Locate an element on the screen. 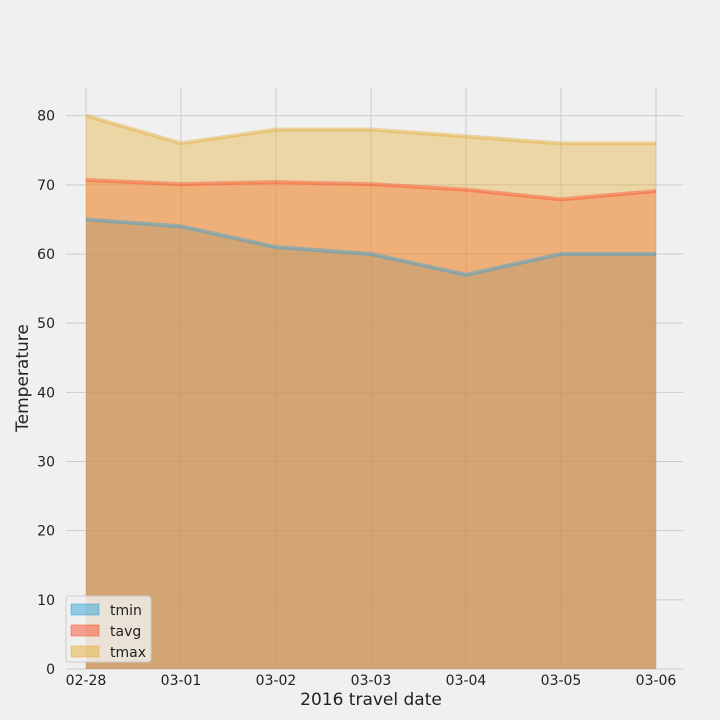 Image resolution: width=720 pixels, height=720 pixels. x-tick-label: 02-28 is located at coordinates (86, 681).